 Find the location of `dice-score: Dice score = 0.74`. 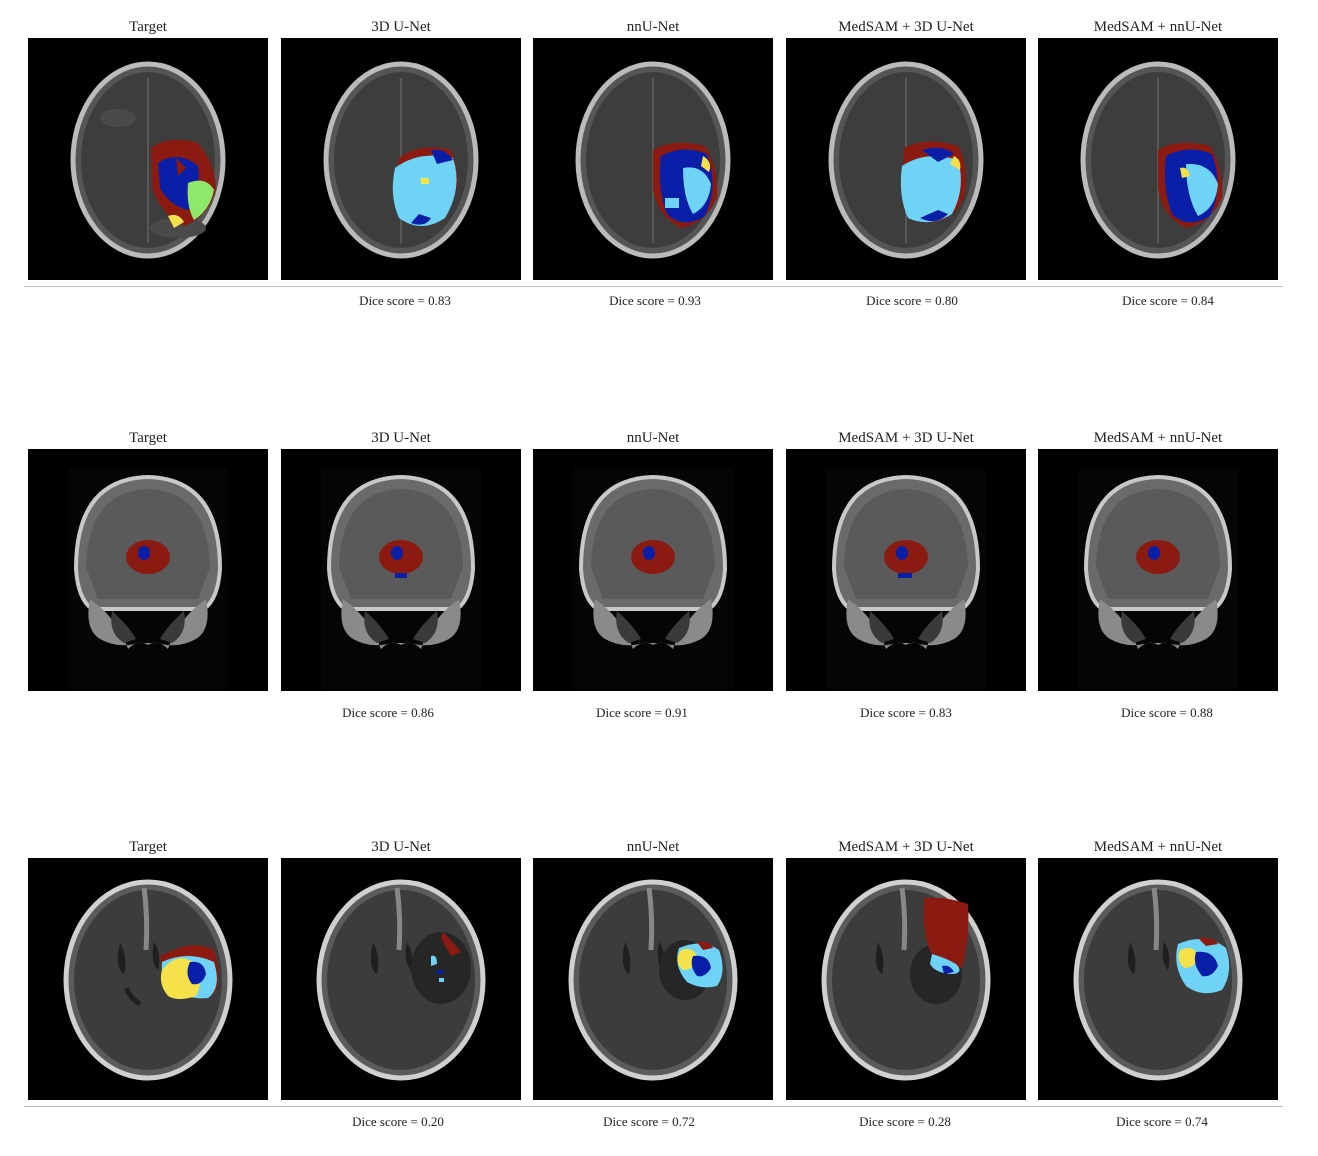

dice-score: Dice score = 0.74 is located at coordinates (1162, 1121).